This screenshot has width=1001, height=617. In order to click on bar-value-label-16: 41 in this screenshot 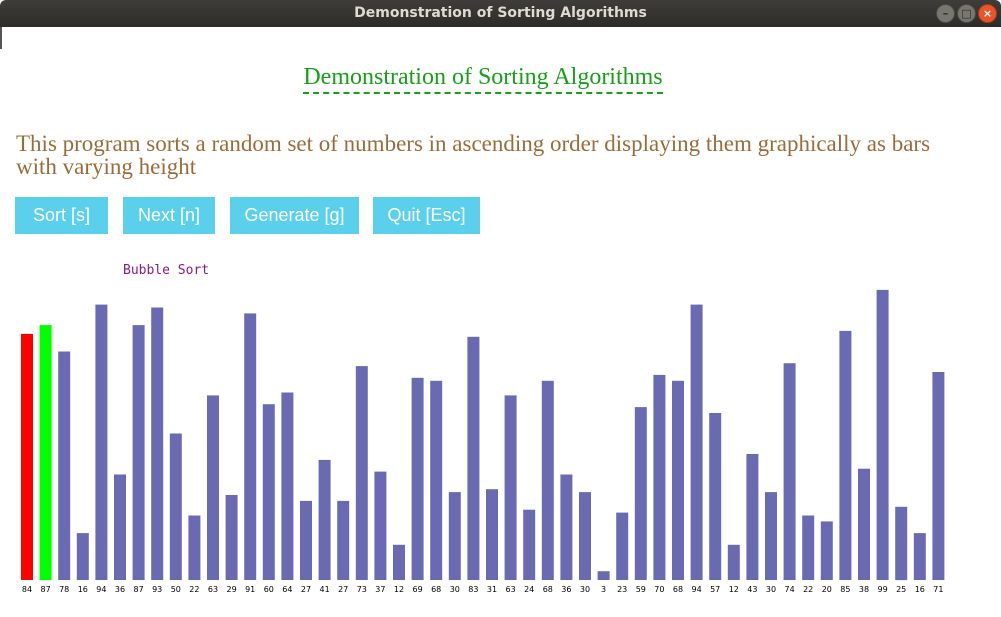, I will do `click(325, 589)`.